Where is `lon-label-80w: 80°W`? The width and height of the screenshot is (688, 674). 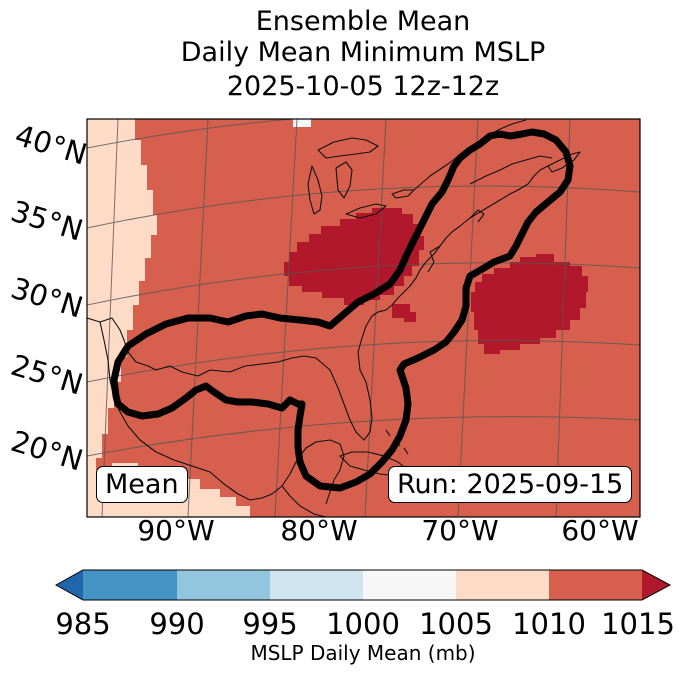 lon-label-80w: 80°W is located at coordinates (319, 530).